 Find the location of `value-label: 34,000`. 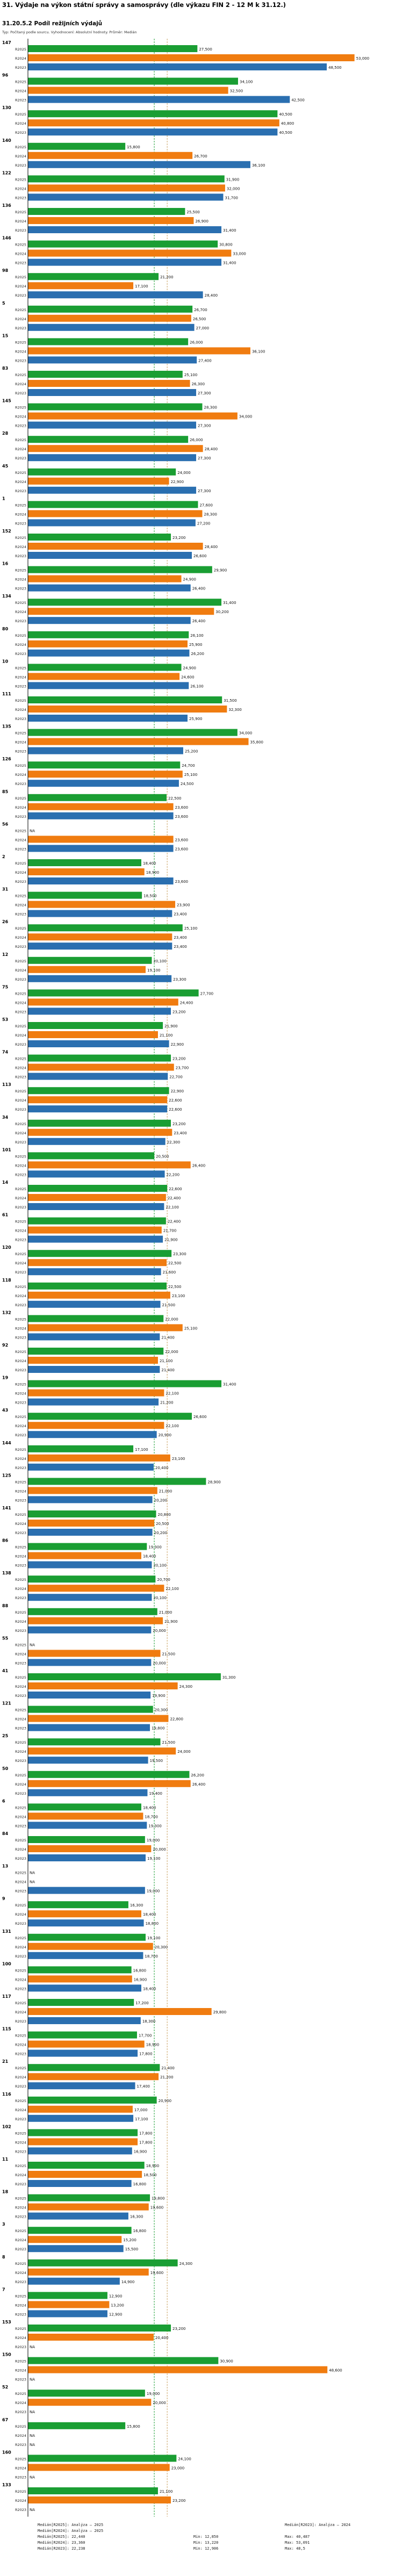

value-label: 34,000 is located at coordinates (246, 734).